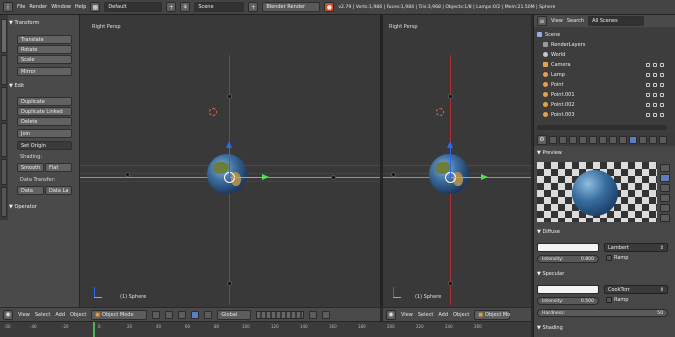 The height and width of the screenshot is (337, 675). What do you see at coordinates (665, 178) in the screenshot?
I see `preview-sphere-icon` at bounding box center [665, 178].